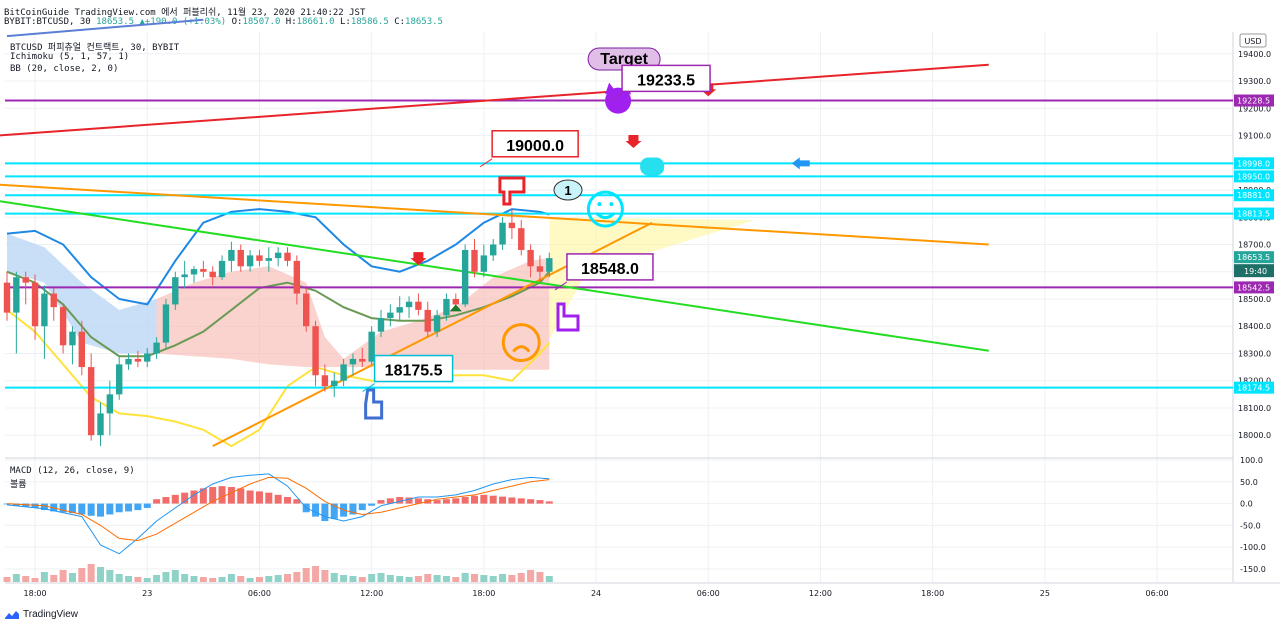 The height and width of the screenshot is (628, 1280). I want to click on level-tag-label: 18881.0, so click(1253, 195).